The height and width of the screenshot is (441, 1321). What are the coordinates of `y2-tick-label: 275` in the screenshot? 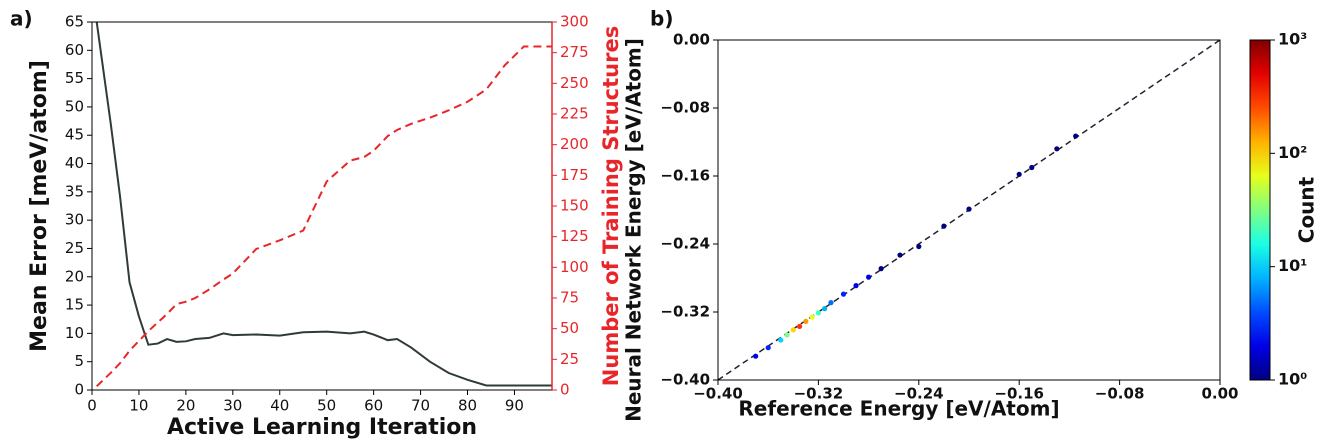 It's located at (574, 52).